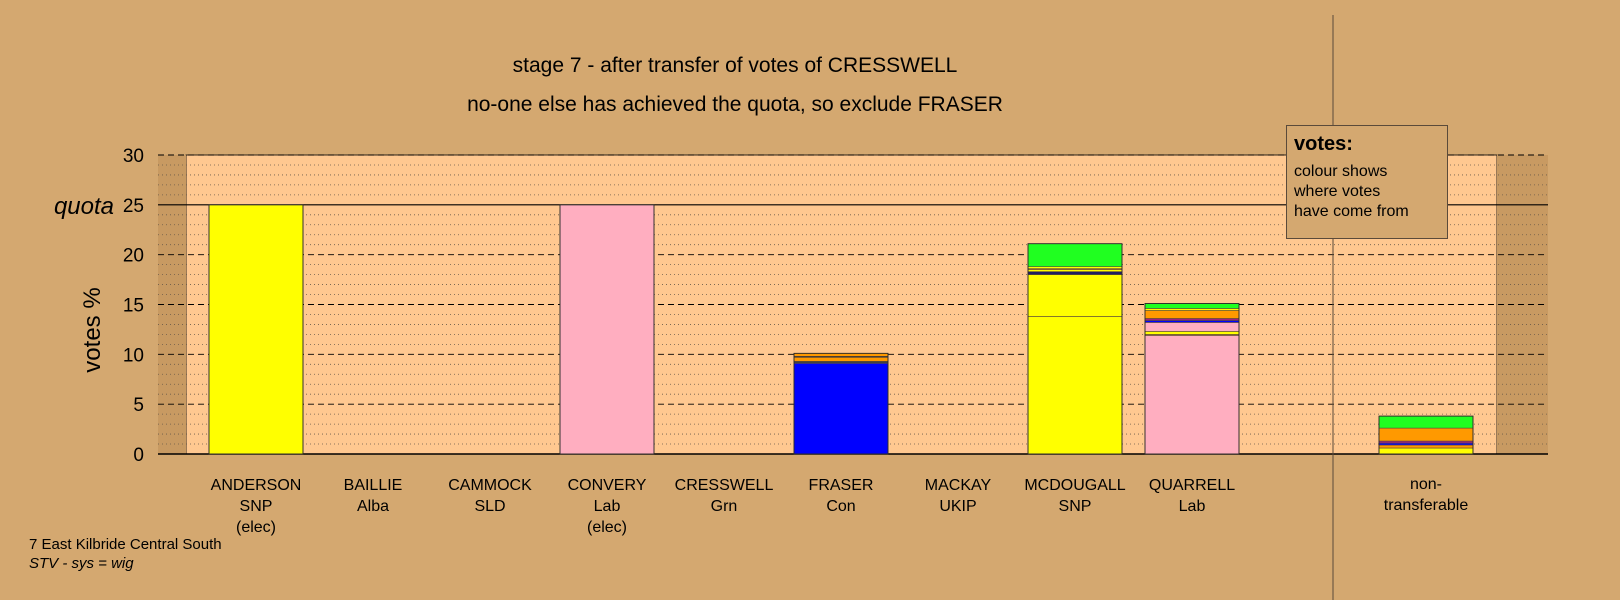  I want to click on bar-mcdougall-outline, so click(1075, 349).